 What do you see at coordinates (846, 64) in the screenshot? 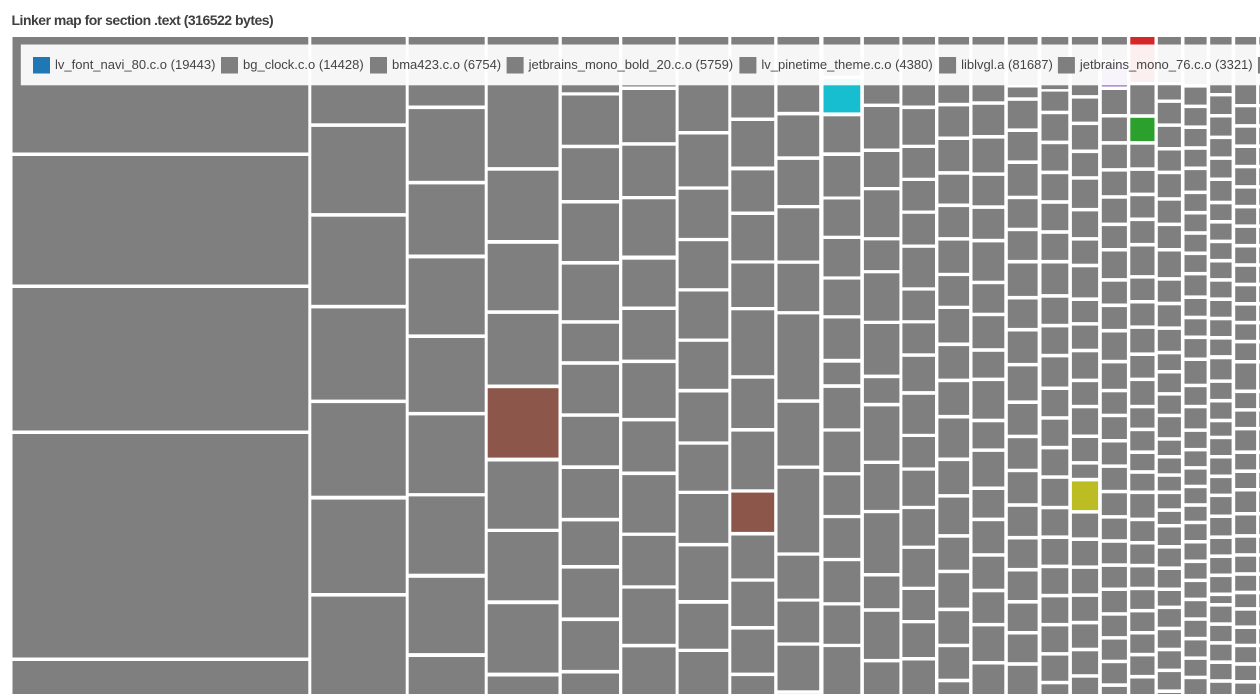
I see `svg-text: lv_pinetime_theme.c.o (4380)` at bounding box center [846, 64].